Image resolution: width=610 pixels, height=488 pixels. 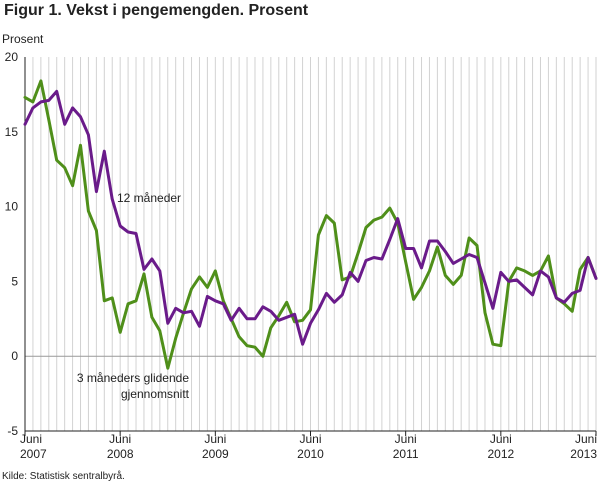 I want to click on y-axis-tick-labels: -5 0 5 10 15 20, so click(x=12, y=244).